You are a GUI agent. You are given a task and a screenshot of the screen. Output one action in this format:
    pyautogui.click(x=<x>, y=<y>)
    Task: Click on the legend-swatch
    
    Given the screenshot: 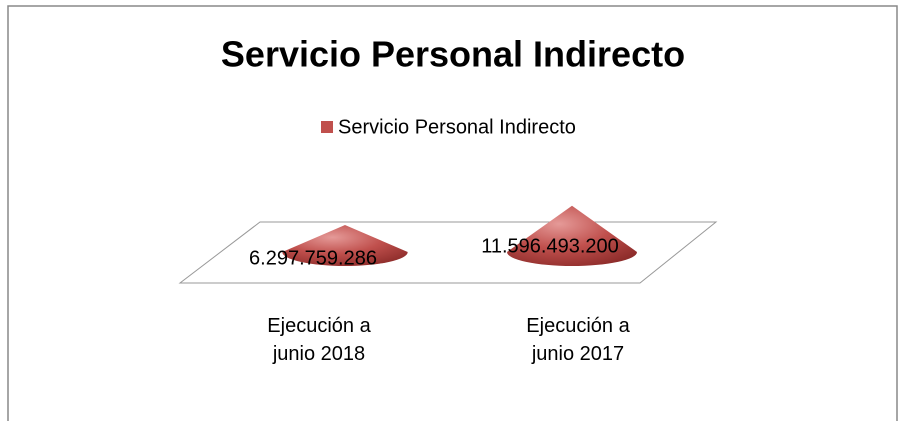 What is the action you would take?
    pyautogui.click(x=327, y=127)
    